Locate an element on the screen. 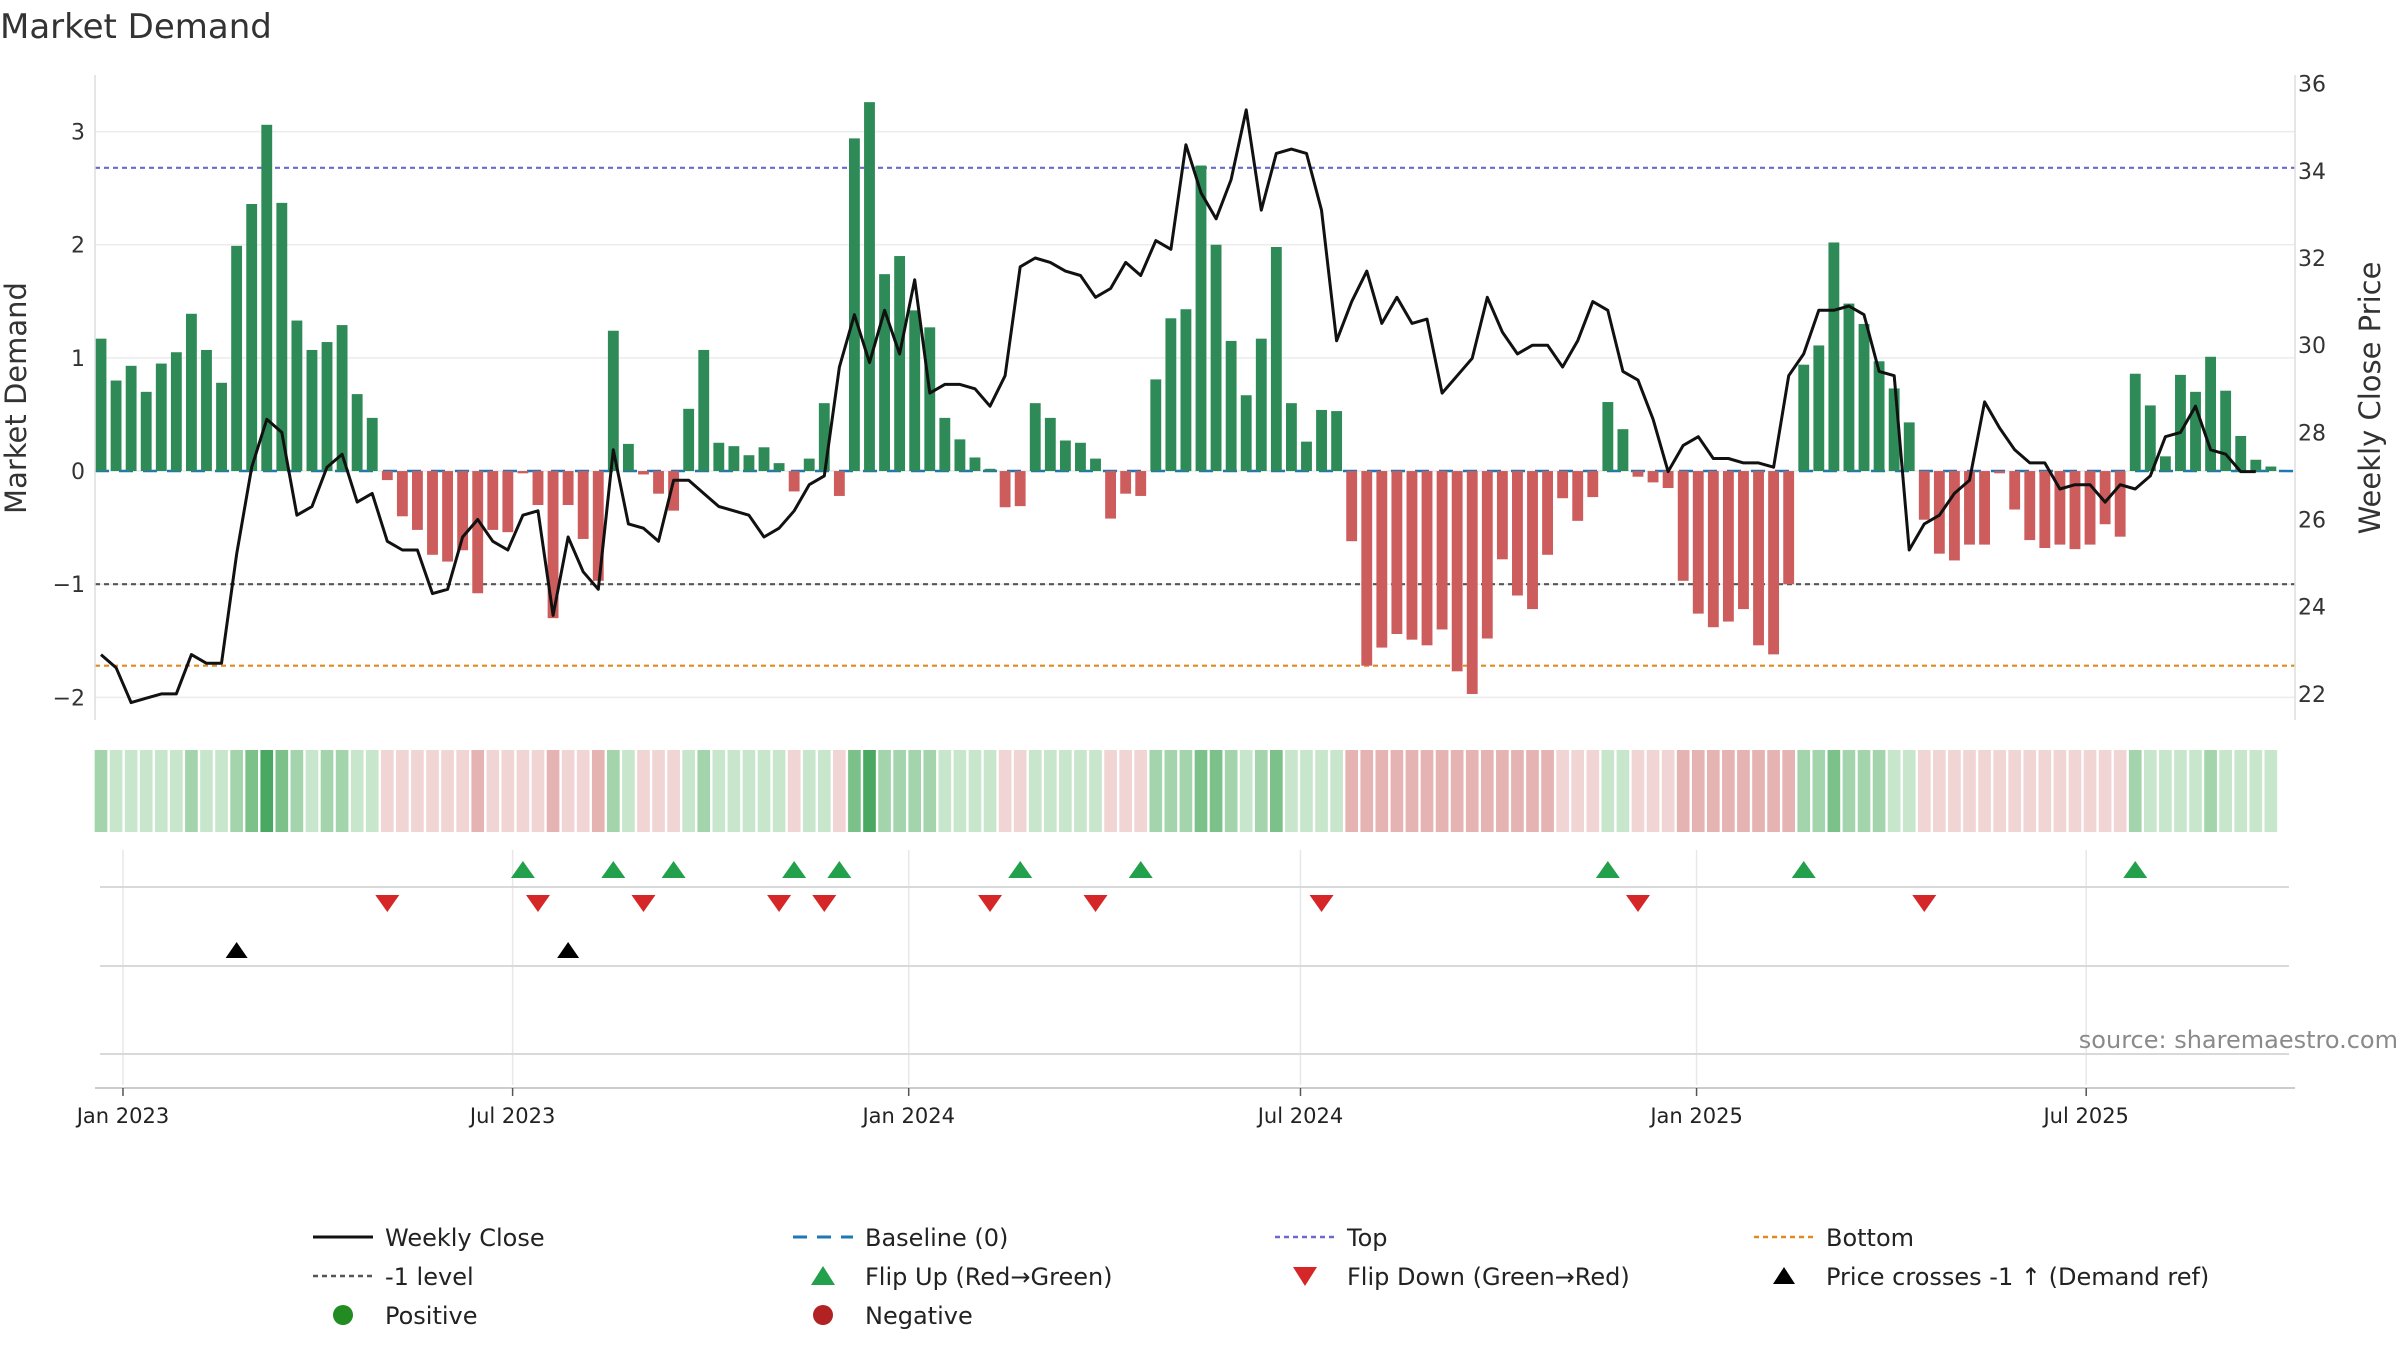 Image resolution: width=2400 pixels, height=1350 pixels. y-axis-label: Market Demand is located at coordinates (16, 398).